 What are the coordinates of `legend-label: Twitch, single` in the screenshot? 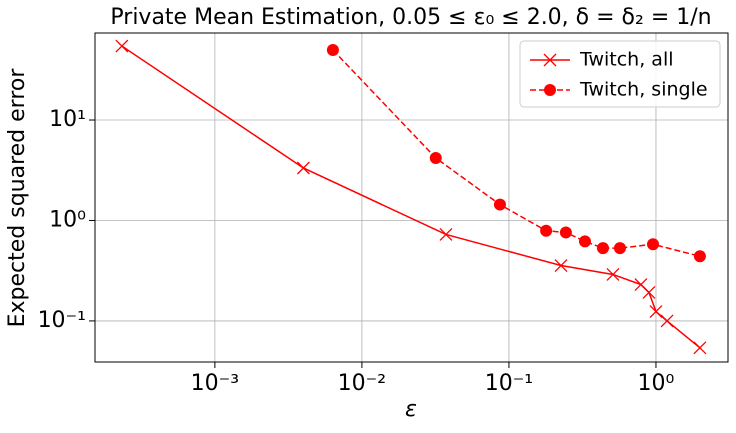 It's located at (643, 90).